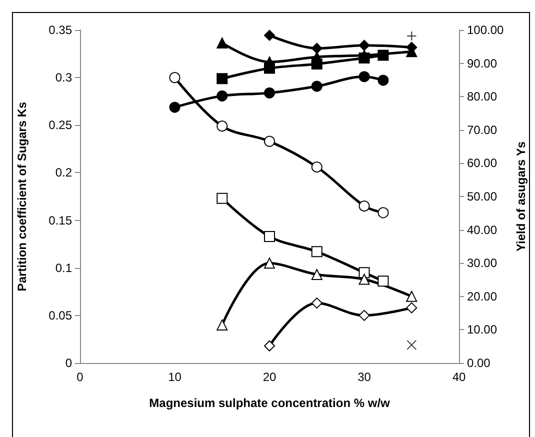 The image size is (535, 437). I want to click on x-axis-title: Magnesium sulphate concentration % w/w, so click(270, 403).